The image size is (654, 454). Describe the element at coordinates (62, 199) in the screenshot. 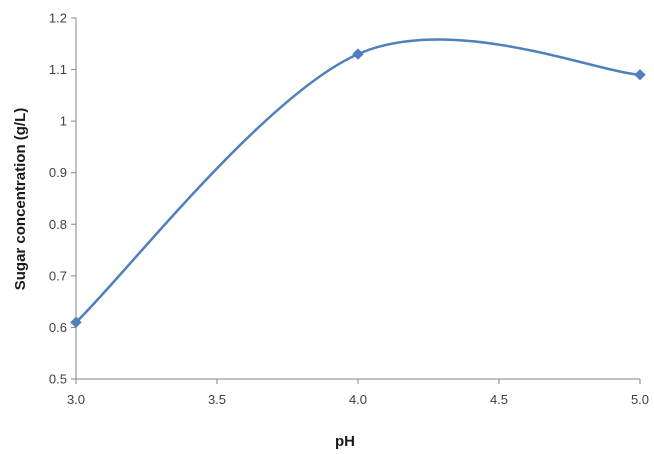

I see `y-axis-ticks: 0.5 0.6 0.7 0.8 0.9 1 1.1 1.2` at that location.